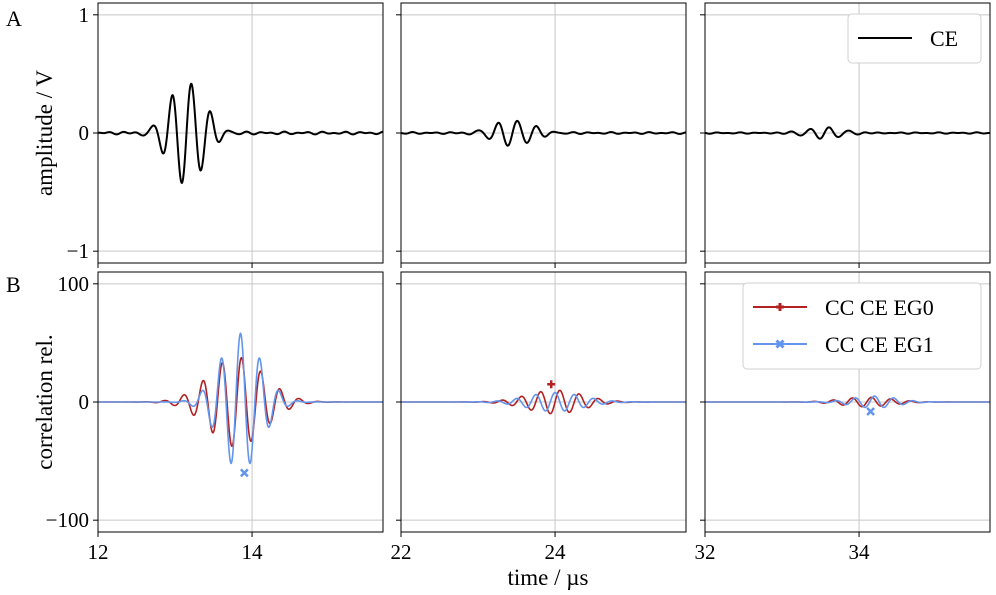 This screenshot has width=996, height=595. I want to click on legend-a: CE, so click(914, 38).